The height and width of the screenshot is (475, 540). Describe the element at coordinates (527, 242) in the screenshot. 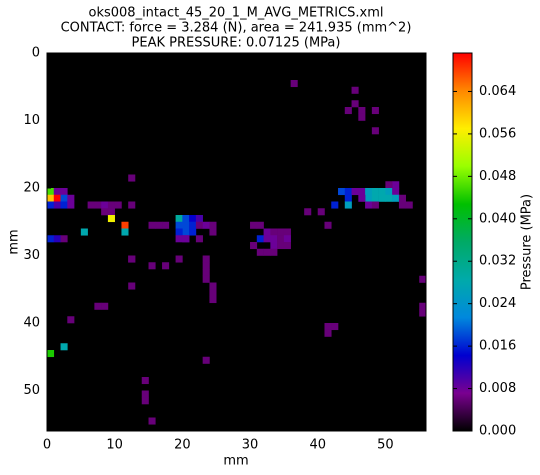

I see `colorbar-label: Pressure (MPa)` at that location.